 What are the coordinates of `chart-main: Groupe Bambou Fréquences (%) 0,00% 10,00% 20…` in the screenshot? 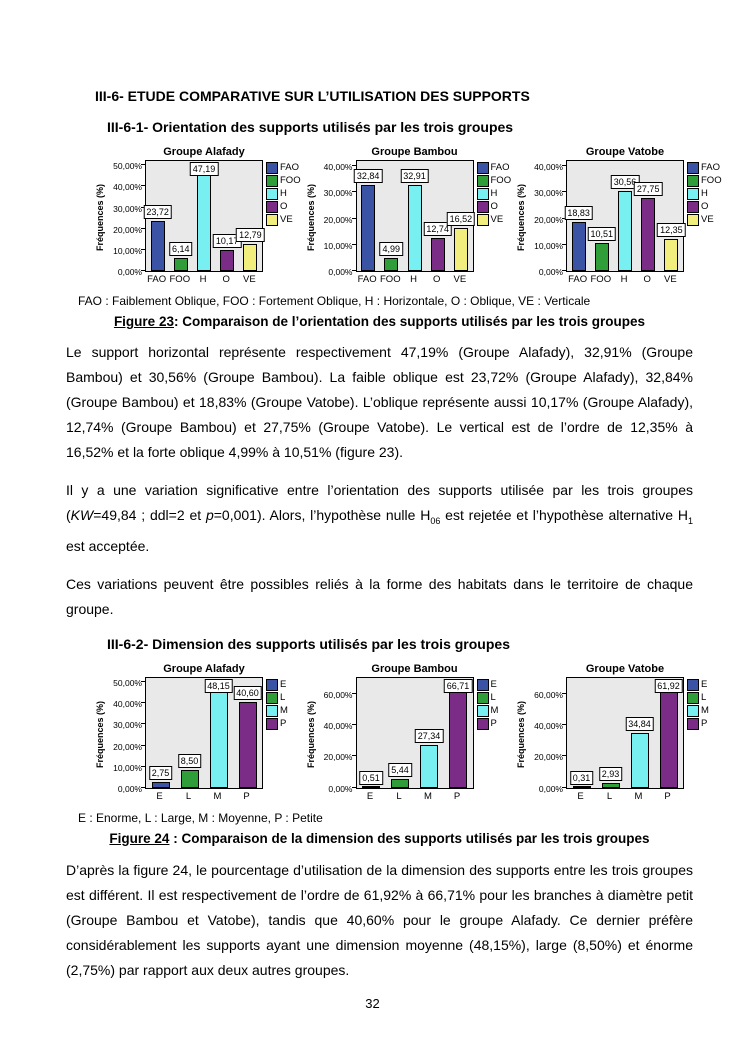 It's located at (390, 216).